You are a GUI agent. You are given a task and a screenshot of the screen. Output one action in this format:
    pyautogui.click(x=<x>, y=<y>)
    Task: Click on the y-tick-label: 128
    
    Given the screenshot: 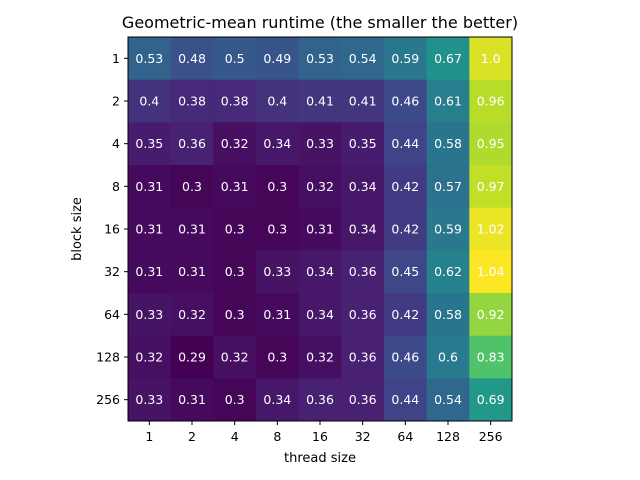 What is the action you would take?
    pyautogui.click(x=108, y=357)
    